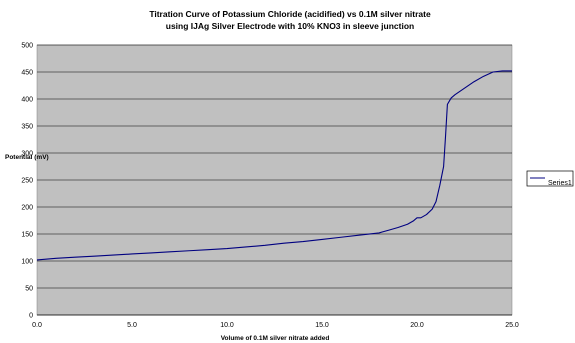 The width and height of the screenshot is (575, 343). What do you see at coordinates (27, 100) in the screenshot?
I see `y-tick-label: 400` at bounding box center [27, 100].